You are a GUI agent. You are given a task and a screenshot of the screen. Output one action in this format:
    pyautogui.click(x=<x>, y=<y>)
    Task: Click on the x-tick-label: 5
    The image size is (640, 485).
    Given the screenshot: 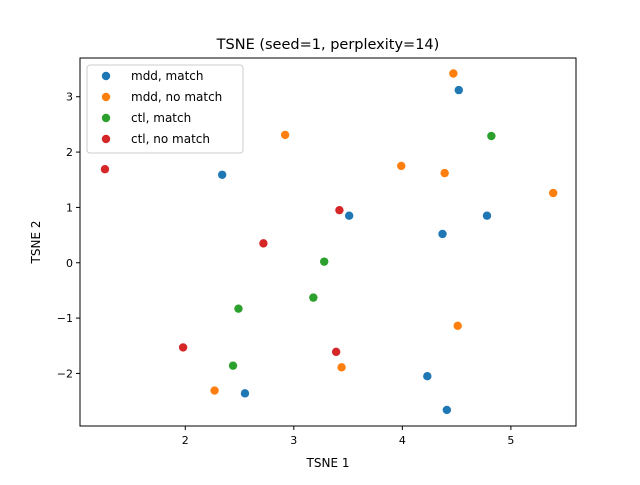 What is the action you would take?
    pyautogui.click(x=510, y=440)
    